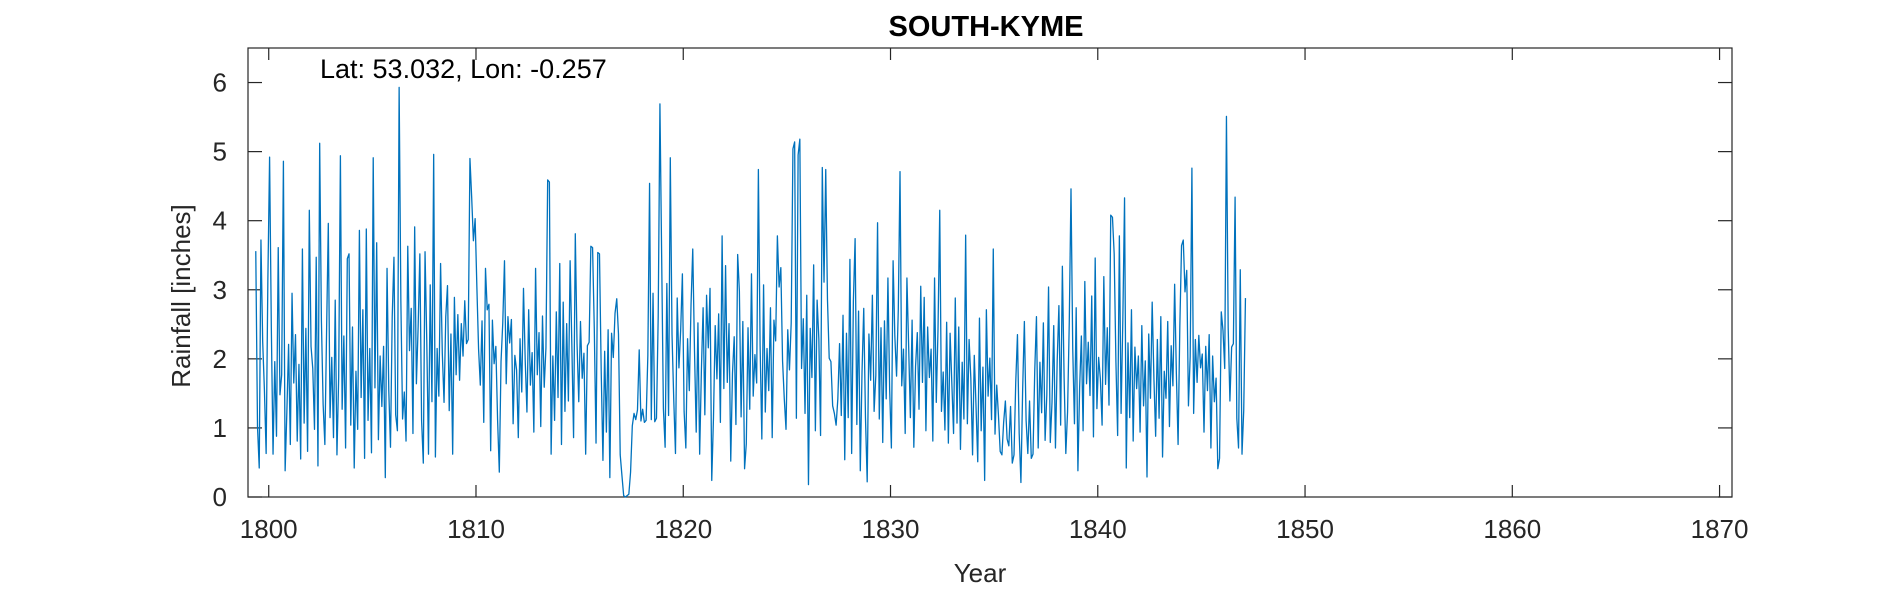 This screenshot has width=1890, height=596. I want to click on y-axis-label: Rainfall [inches], so click(181, 296).